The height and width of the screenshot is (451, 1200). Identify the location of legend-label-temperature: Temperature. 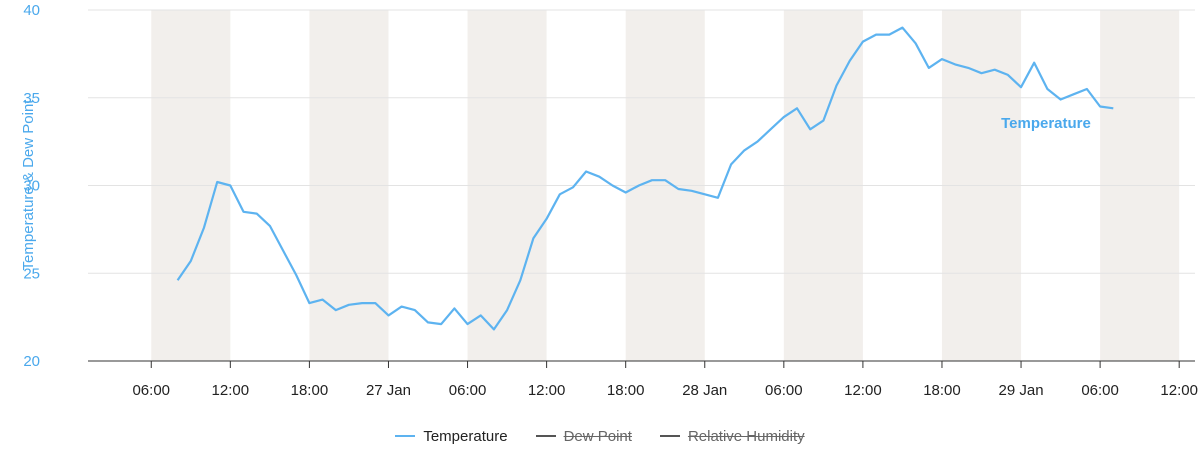
(465, 436).